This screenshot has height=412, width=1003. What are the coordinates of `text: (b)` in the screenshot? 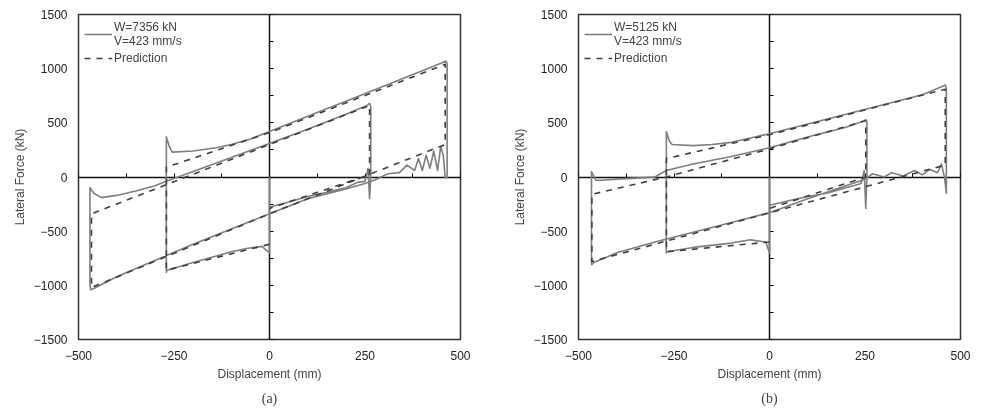 It's located at (769, 398).